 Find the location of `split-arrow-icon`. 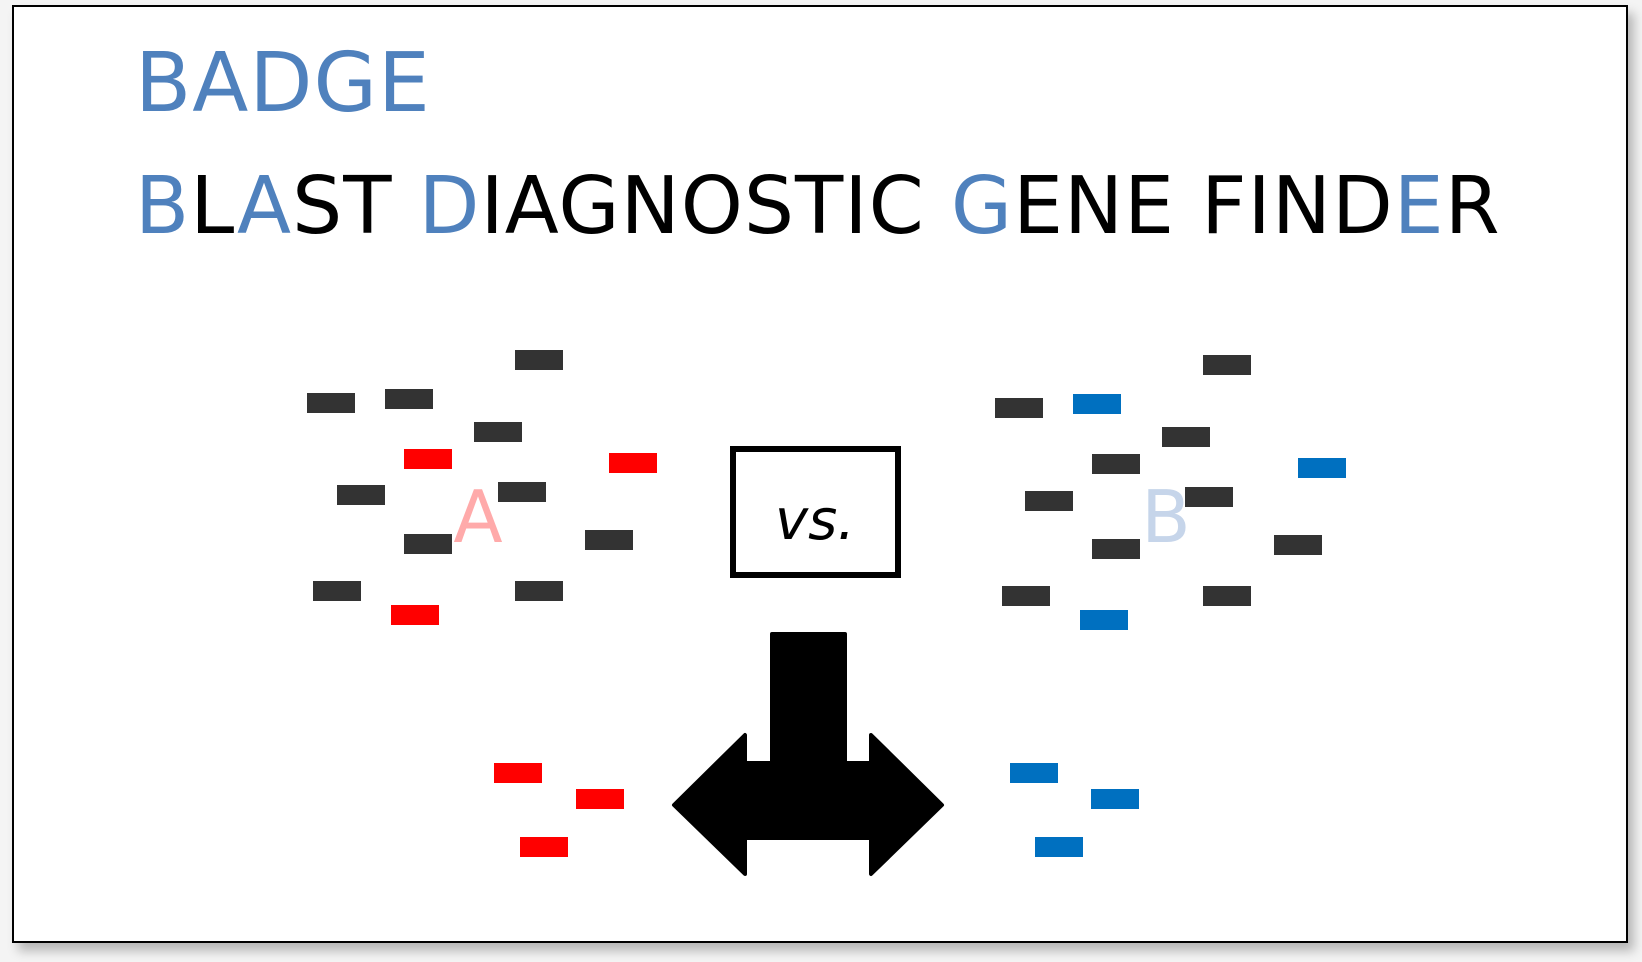

split-arrow-icon is located at coordinates (808, 754).